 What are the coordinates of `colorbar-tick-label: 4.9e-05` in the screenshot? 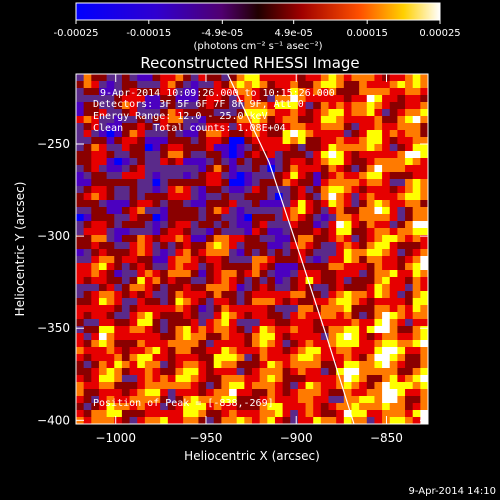 It's located at (293, 33).